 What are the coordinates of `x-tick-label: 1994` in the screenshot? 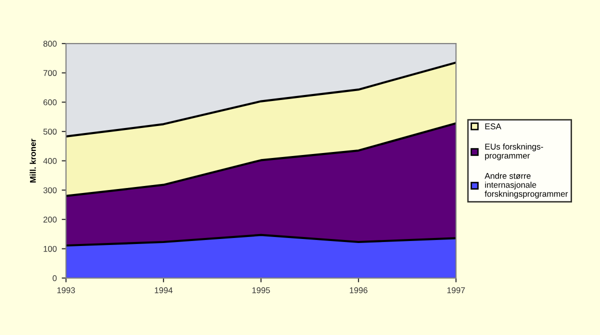 It's located at (163, 290).